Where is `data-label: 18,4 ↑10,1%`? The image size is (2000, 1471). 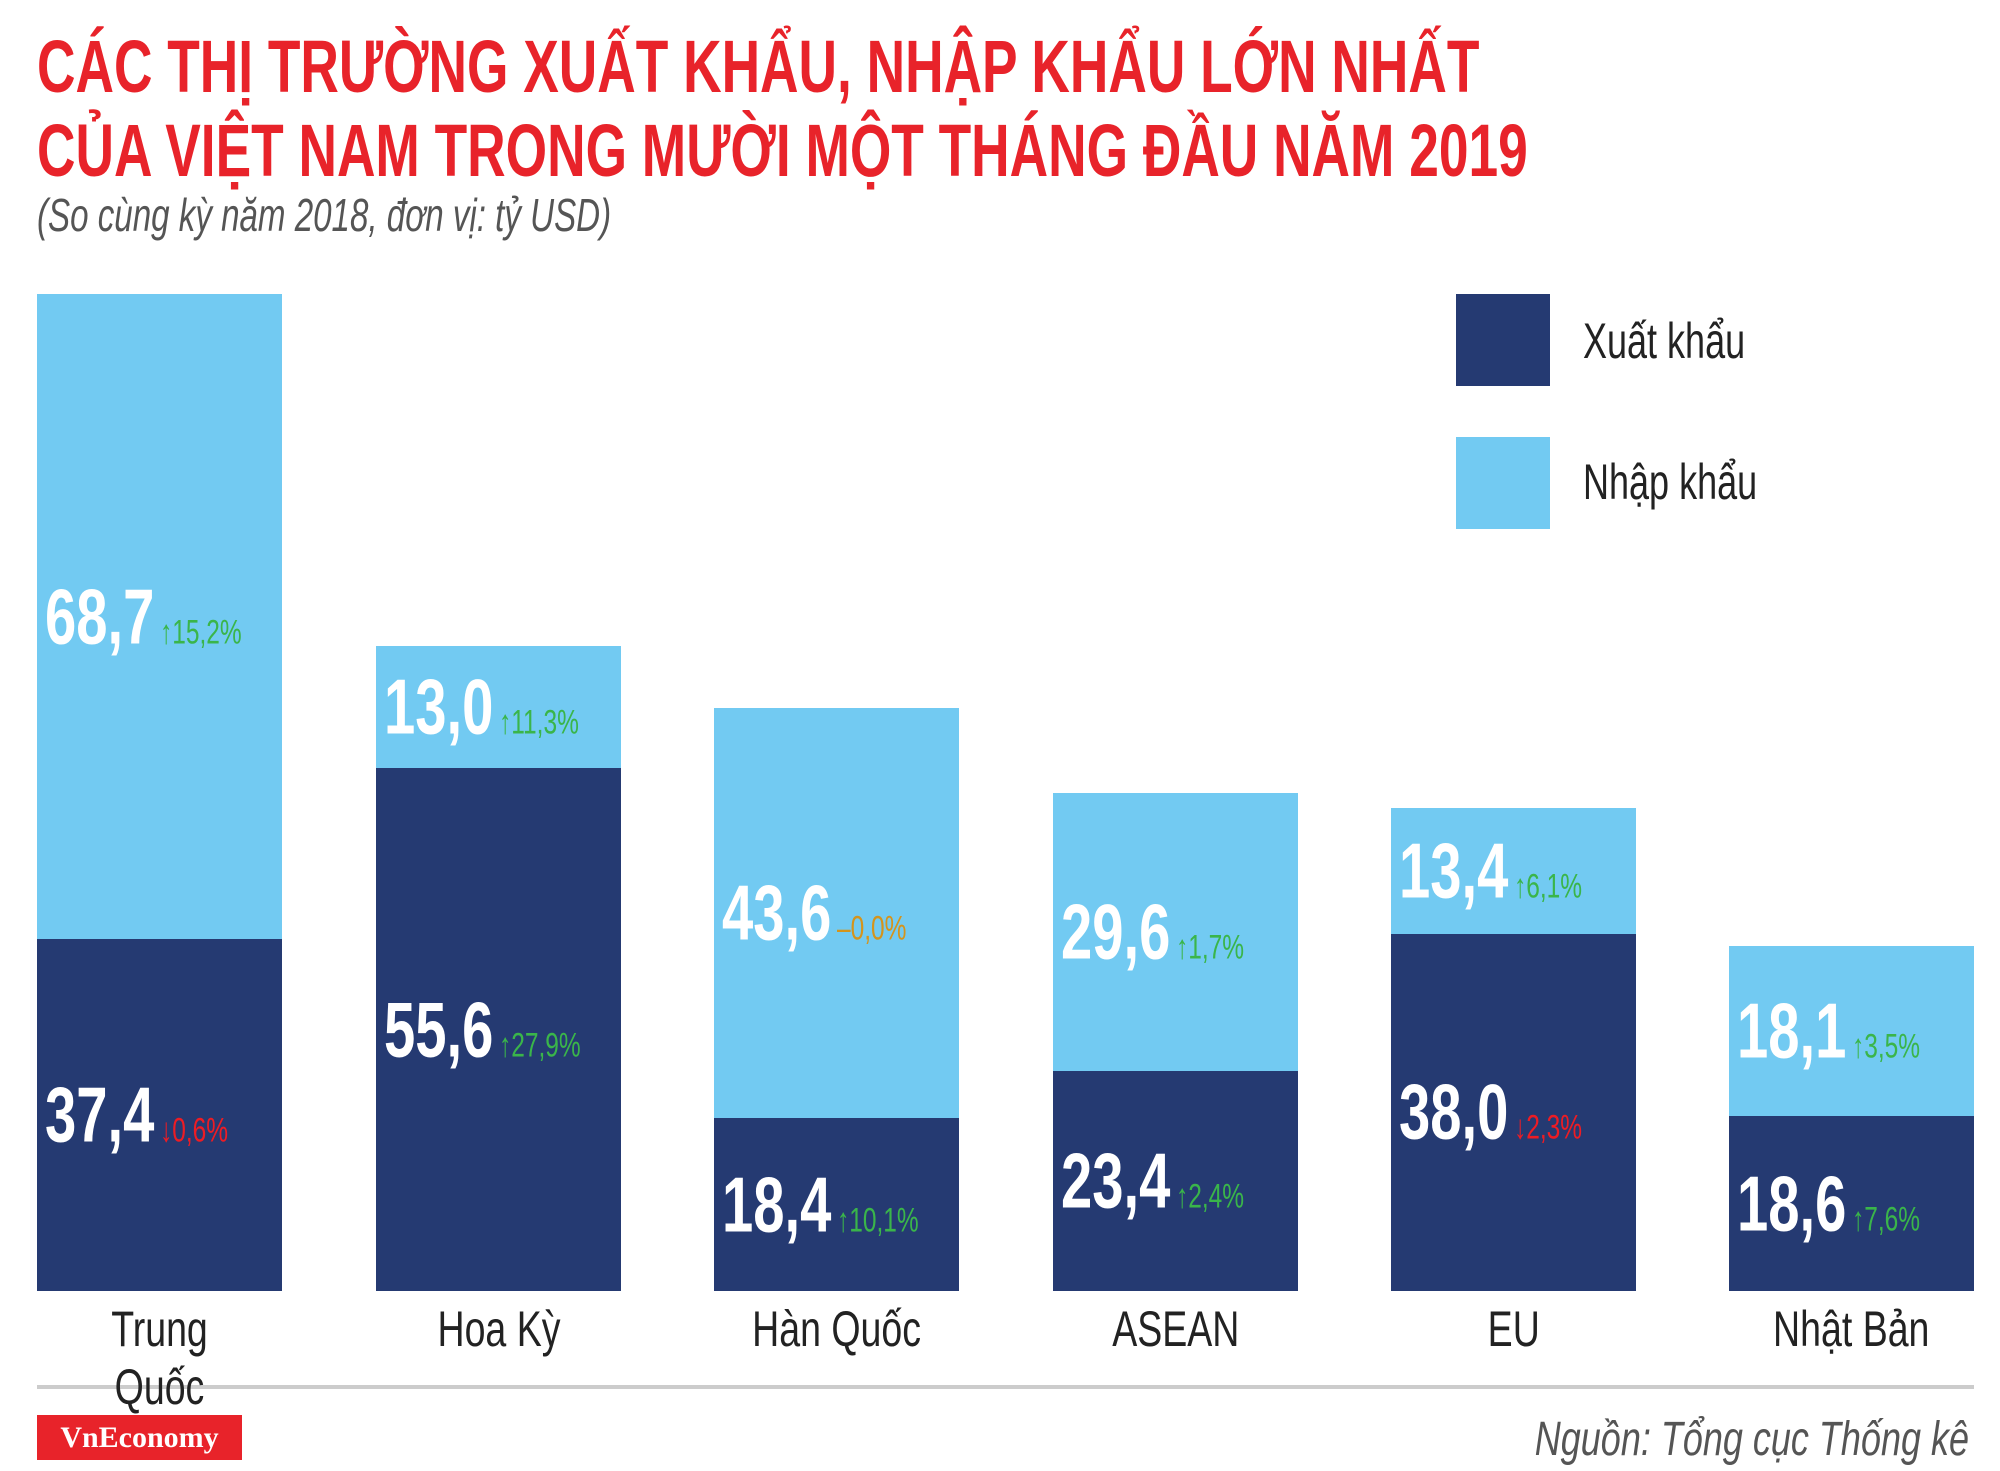
data-label: 18,4 ↑10,1% is located at coordinates (836, 1204).